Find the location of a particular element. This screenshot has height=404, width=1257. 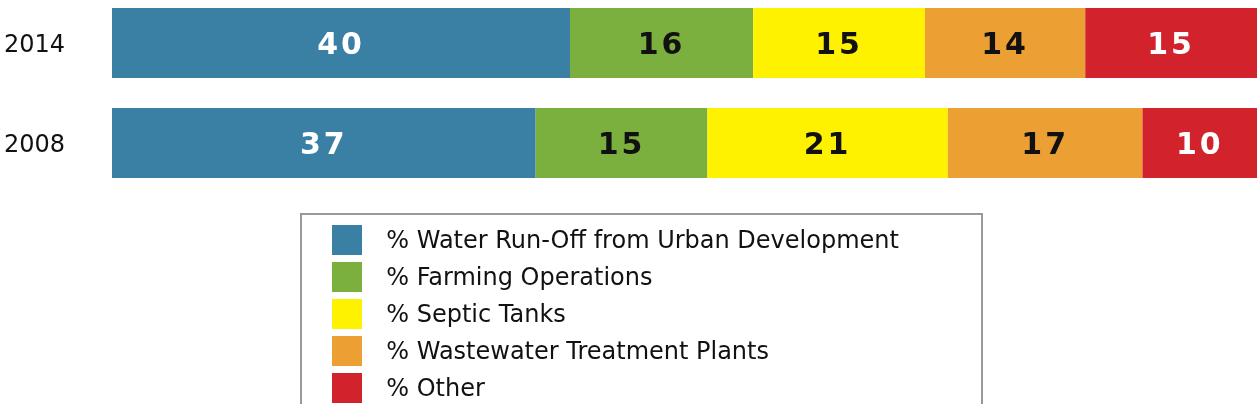

data-label: 10 is located at coordinates (1199, 143).